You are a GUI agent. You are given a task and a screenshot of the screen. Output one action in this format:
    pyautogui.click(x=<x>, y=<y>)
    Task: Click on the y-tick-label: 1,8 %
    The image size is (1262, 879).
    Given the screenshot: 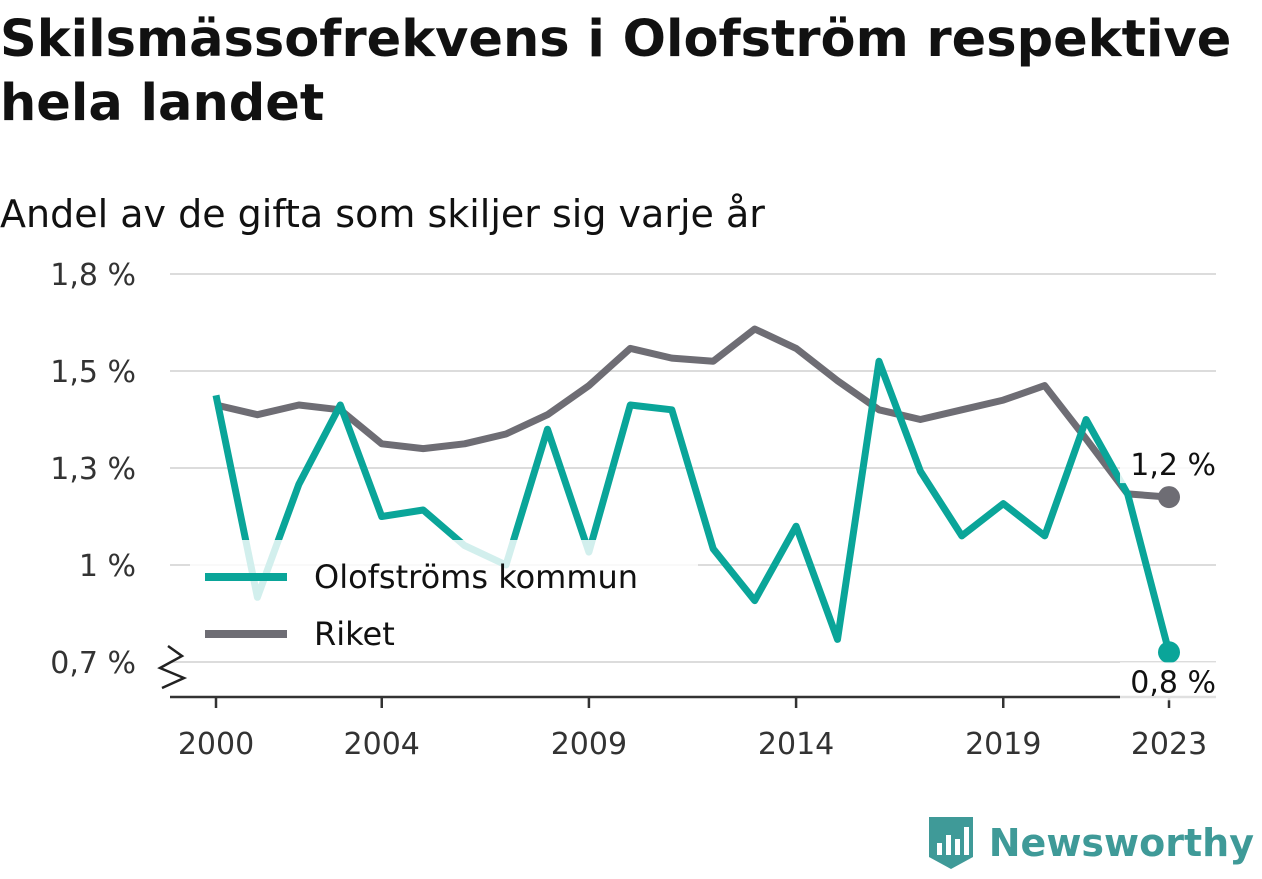 What is the action you would take?
    pyautogui.click(x=93, y=275)
    